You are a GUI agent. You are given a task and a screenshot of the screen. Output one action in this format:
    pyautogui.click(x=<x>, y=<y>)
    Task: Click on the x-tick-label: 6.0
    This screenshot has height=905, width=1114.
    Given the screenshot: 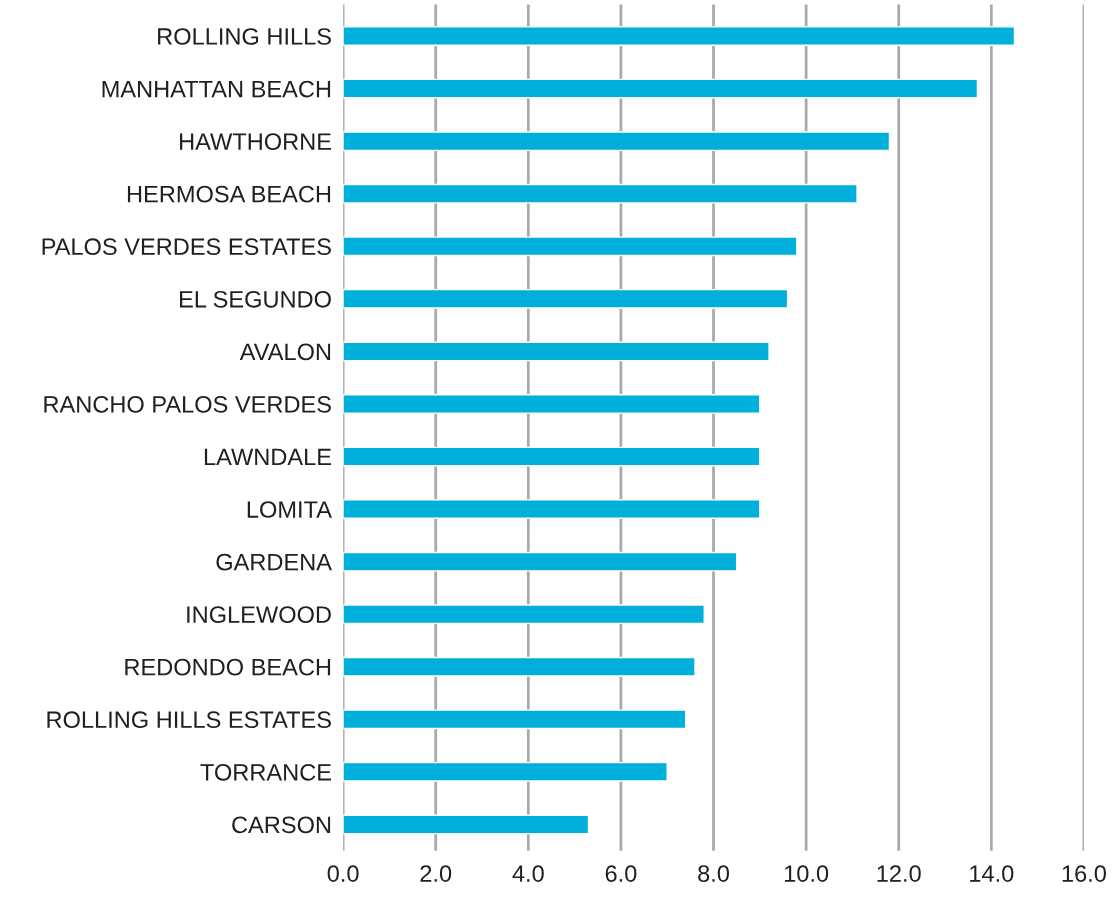 What is the action you would take?
    pyautogui.click(x=621, y=873)
    